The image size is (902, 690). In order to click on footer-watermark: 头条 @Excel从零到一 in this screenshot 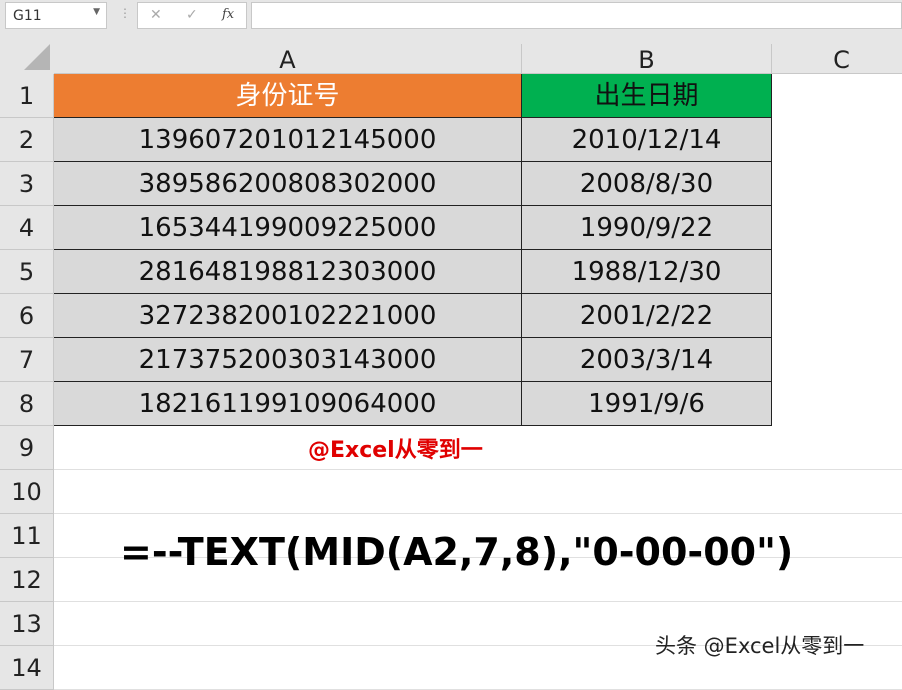, I will do `click(760, 646)`.